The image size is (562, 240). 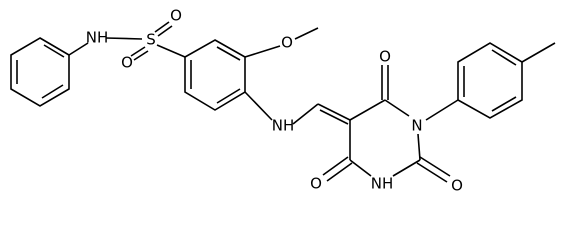 What do you see at coordinates (490, 80) in the screenshot?
I see `tolyl-ring` at bounding box center [490, 80].